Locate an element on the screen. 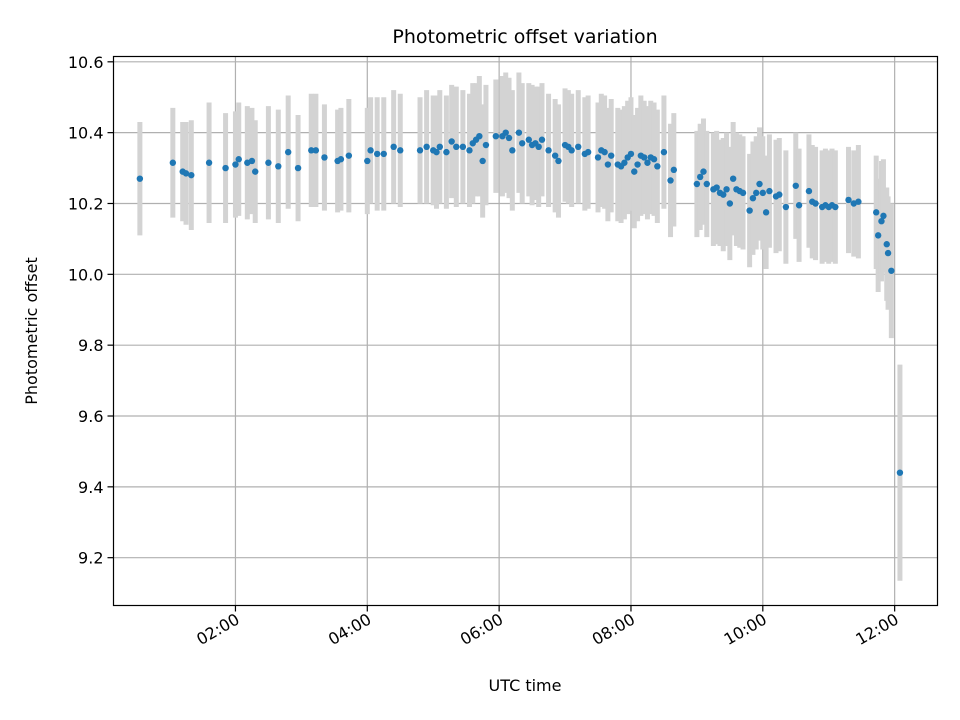 This screenshot has width=960, height=720. y-tick-label: 9.8 is located at coordinates (90, 345).